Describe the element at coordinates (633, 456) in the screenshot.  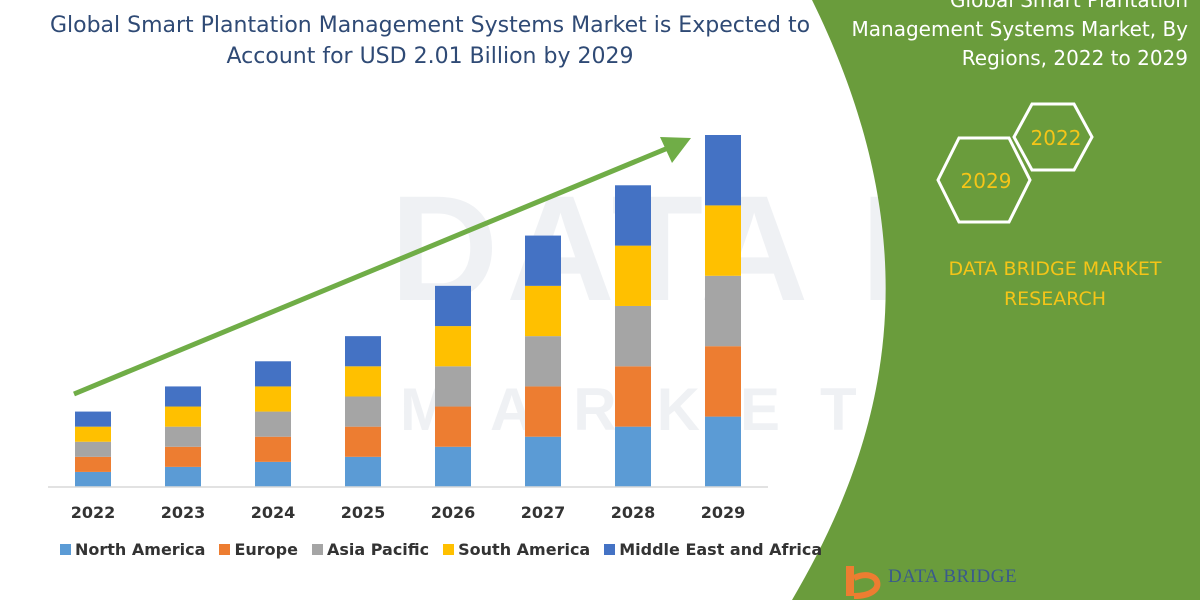
I see `bar-segment-north-america-2028` at that location.